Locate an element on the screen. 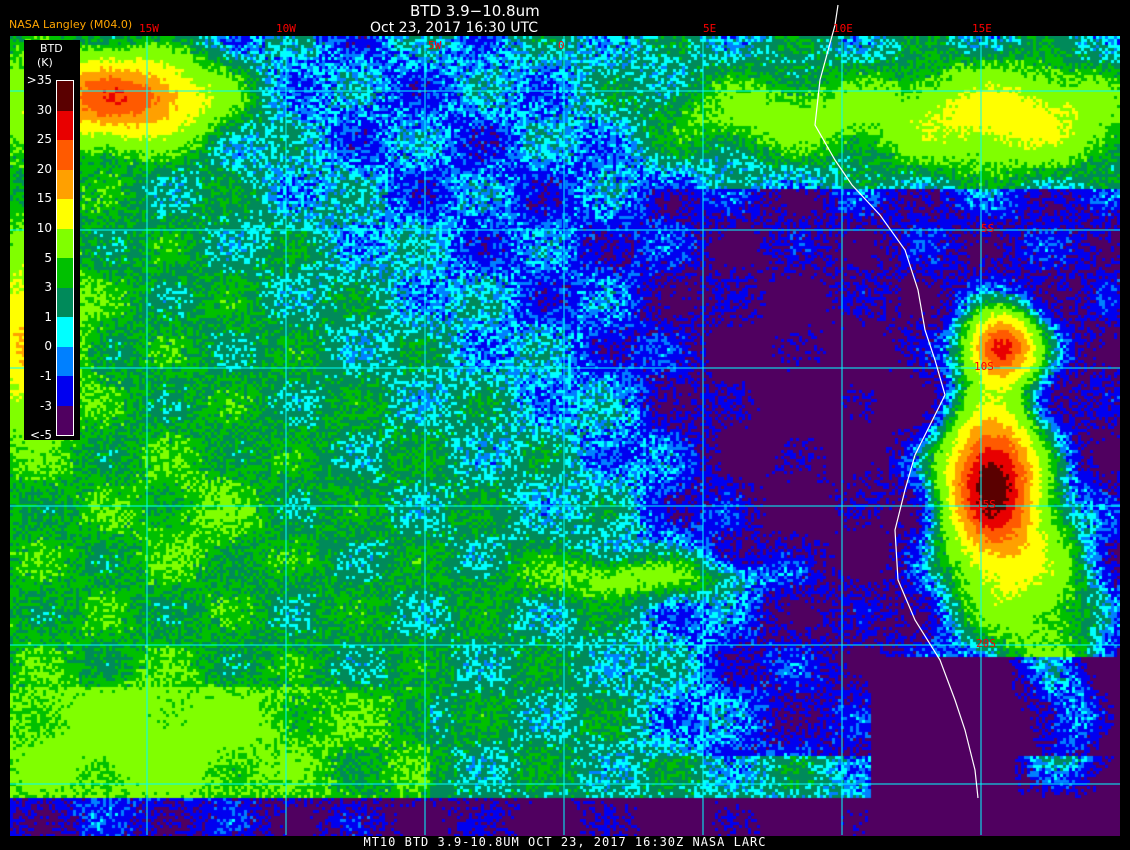 The width and height of the screenshot is (1130, 850). legend-tick-label: 20 is located at coordinates (44, 168).